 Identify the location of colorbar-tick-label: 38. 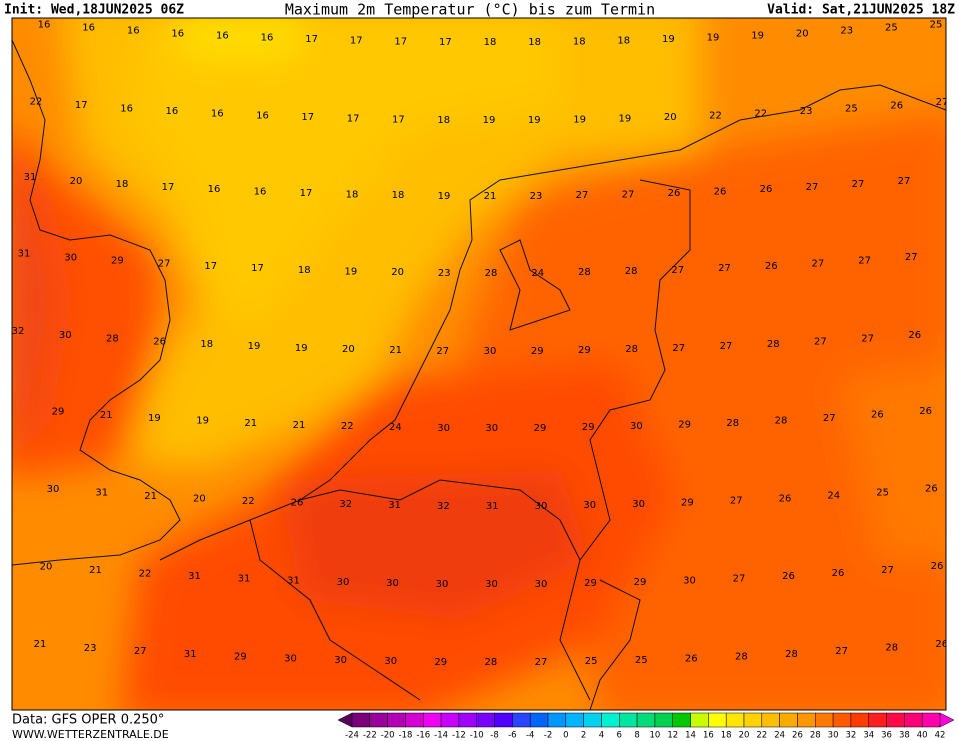
(904, 736).